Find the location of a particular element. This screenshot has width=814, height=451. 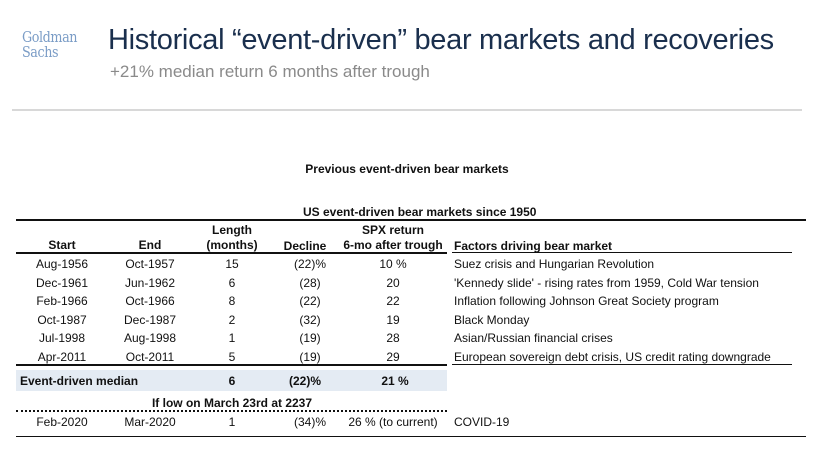

table-cell-start: Feb-1966 is located at coordinates (62, 301).